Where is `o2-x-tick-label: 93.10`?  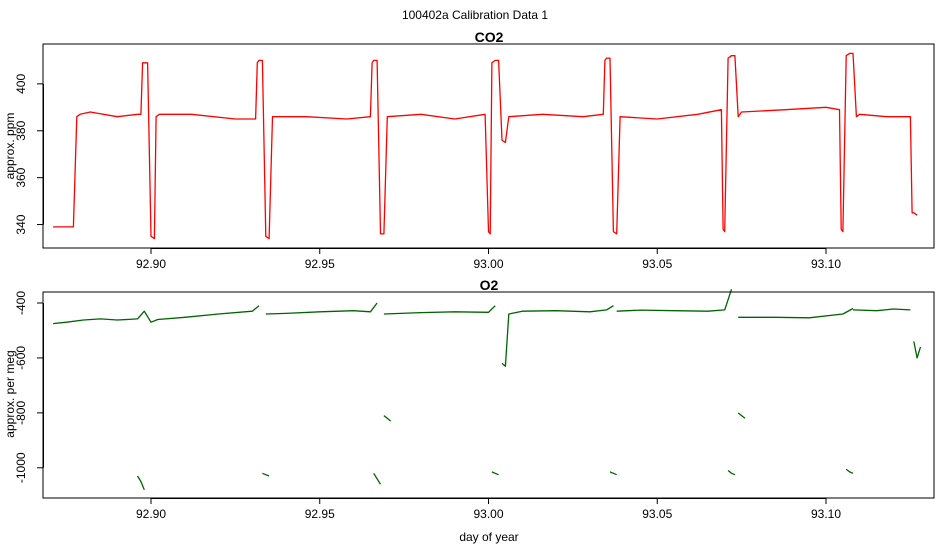 o2-x-tick-label: 93.10 is located at coordinates (826, 514).